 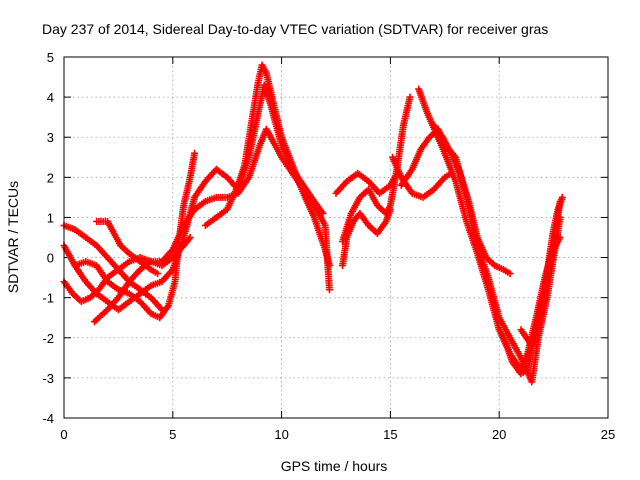 I want to click on y-tick-labels: -4 -3 -2 -1 0 1 2 3 4 5, so click(x=48, y=238).